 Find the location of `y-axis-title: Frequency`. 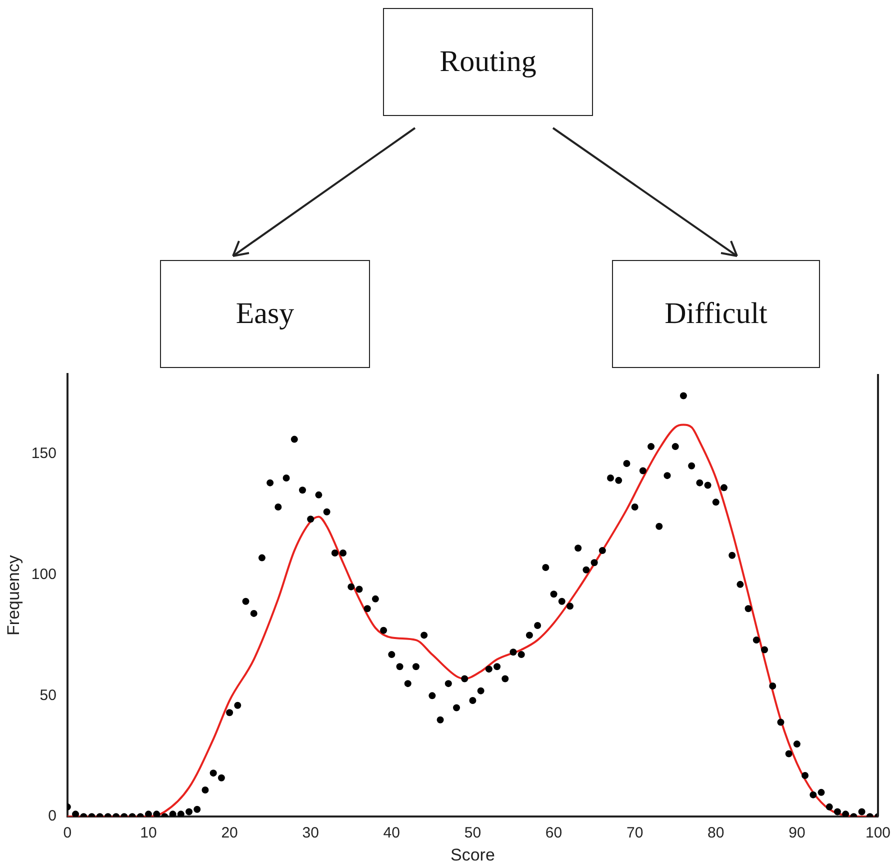

y-axis-title: Frequency is located at coordinates (13, 595).